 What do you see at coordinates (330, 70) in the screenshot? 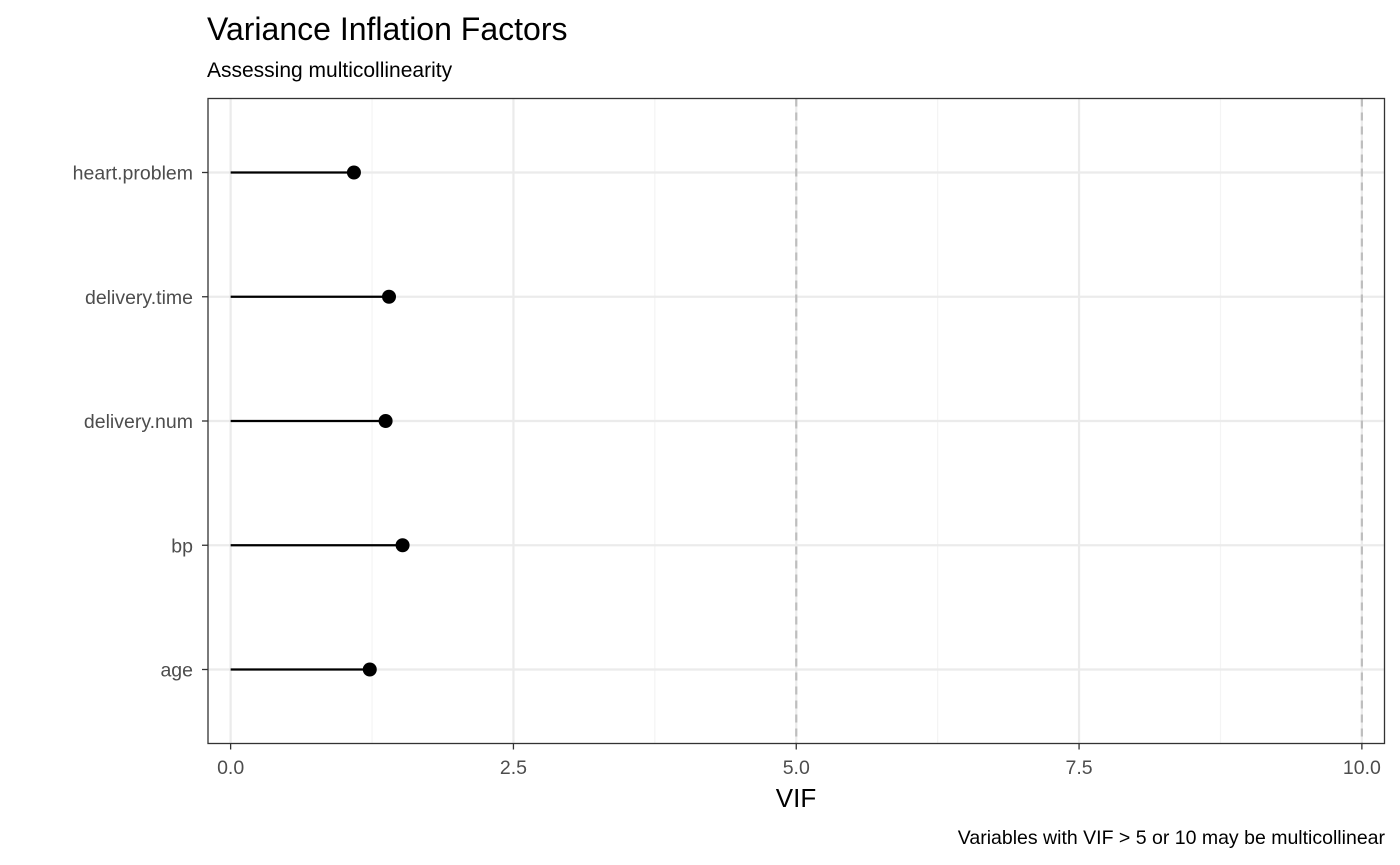
I see `chart-subtitle: Assessing multicollinearity` at bounding box center [330, 70].